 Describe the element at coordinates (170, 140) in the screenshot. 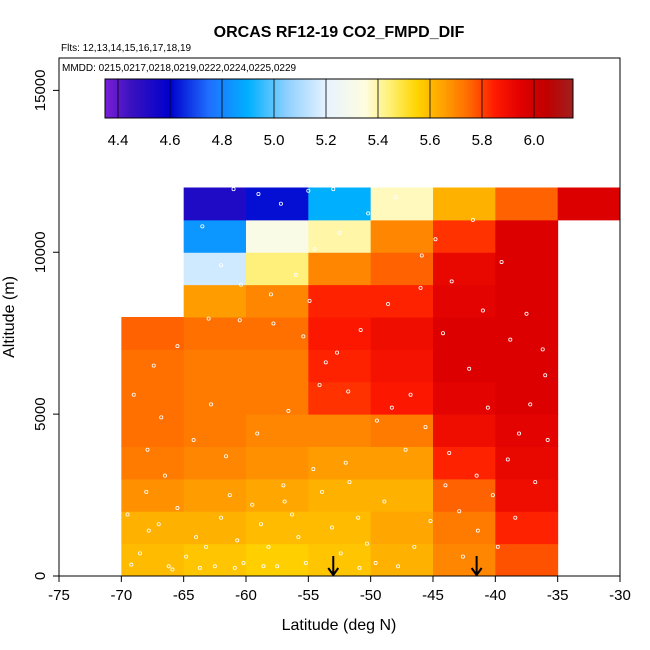

I see `colorbar-tick-label: 4.6` at that location.